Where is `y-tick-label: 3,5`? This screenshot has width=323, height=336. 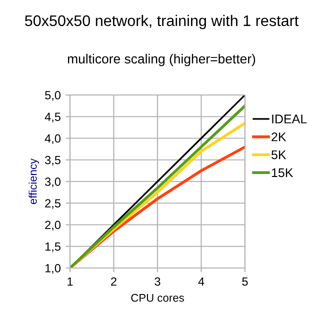
y-tick-label: 3,5 is located at coordinates (52, 161).